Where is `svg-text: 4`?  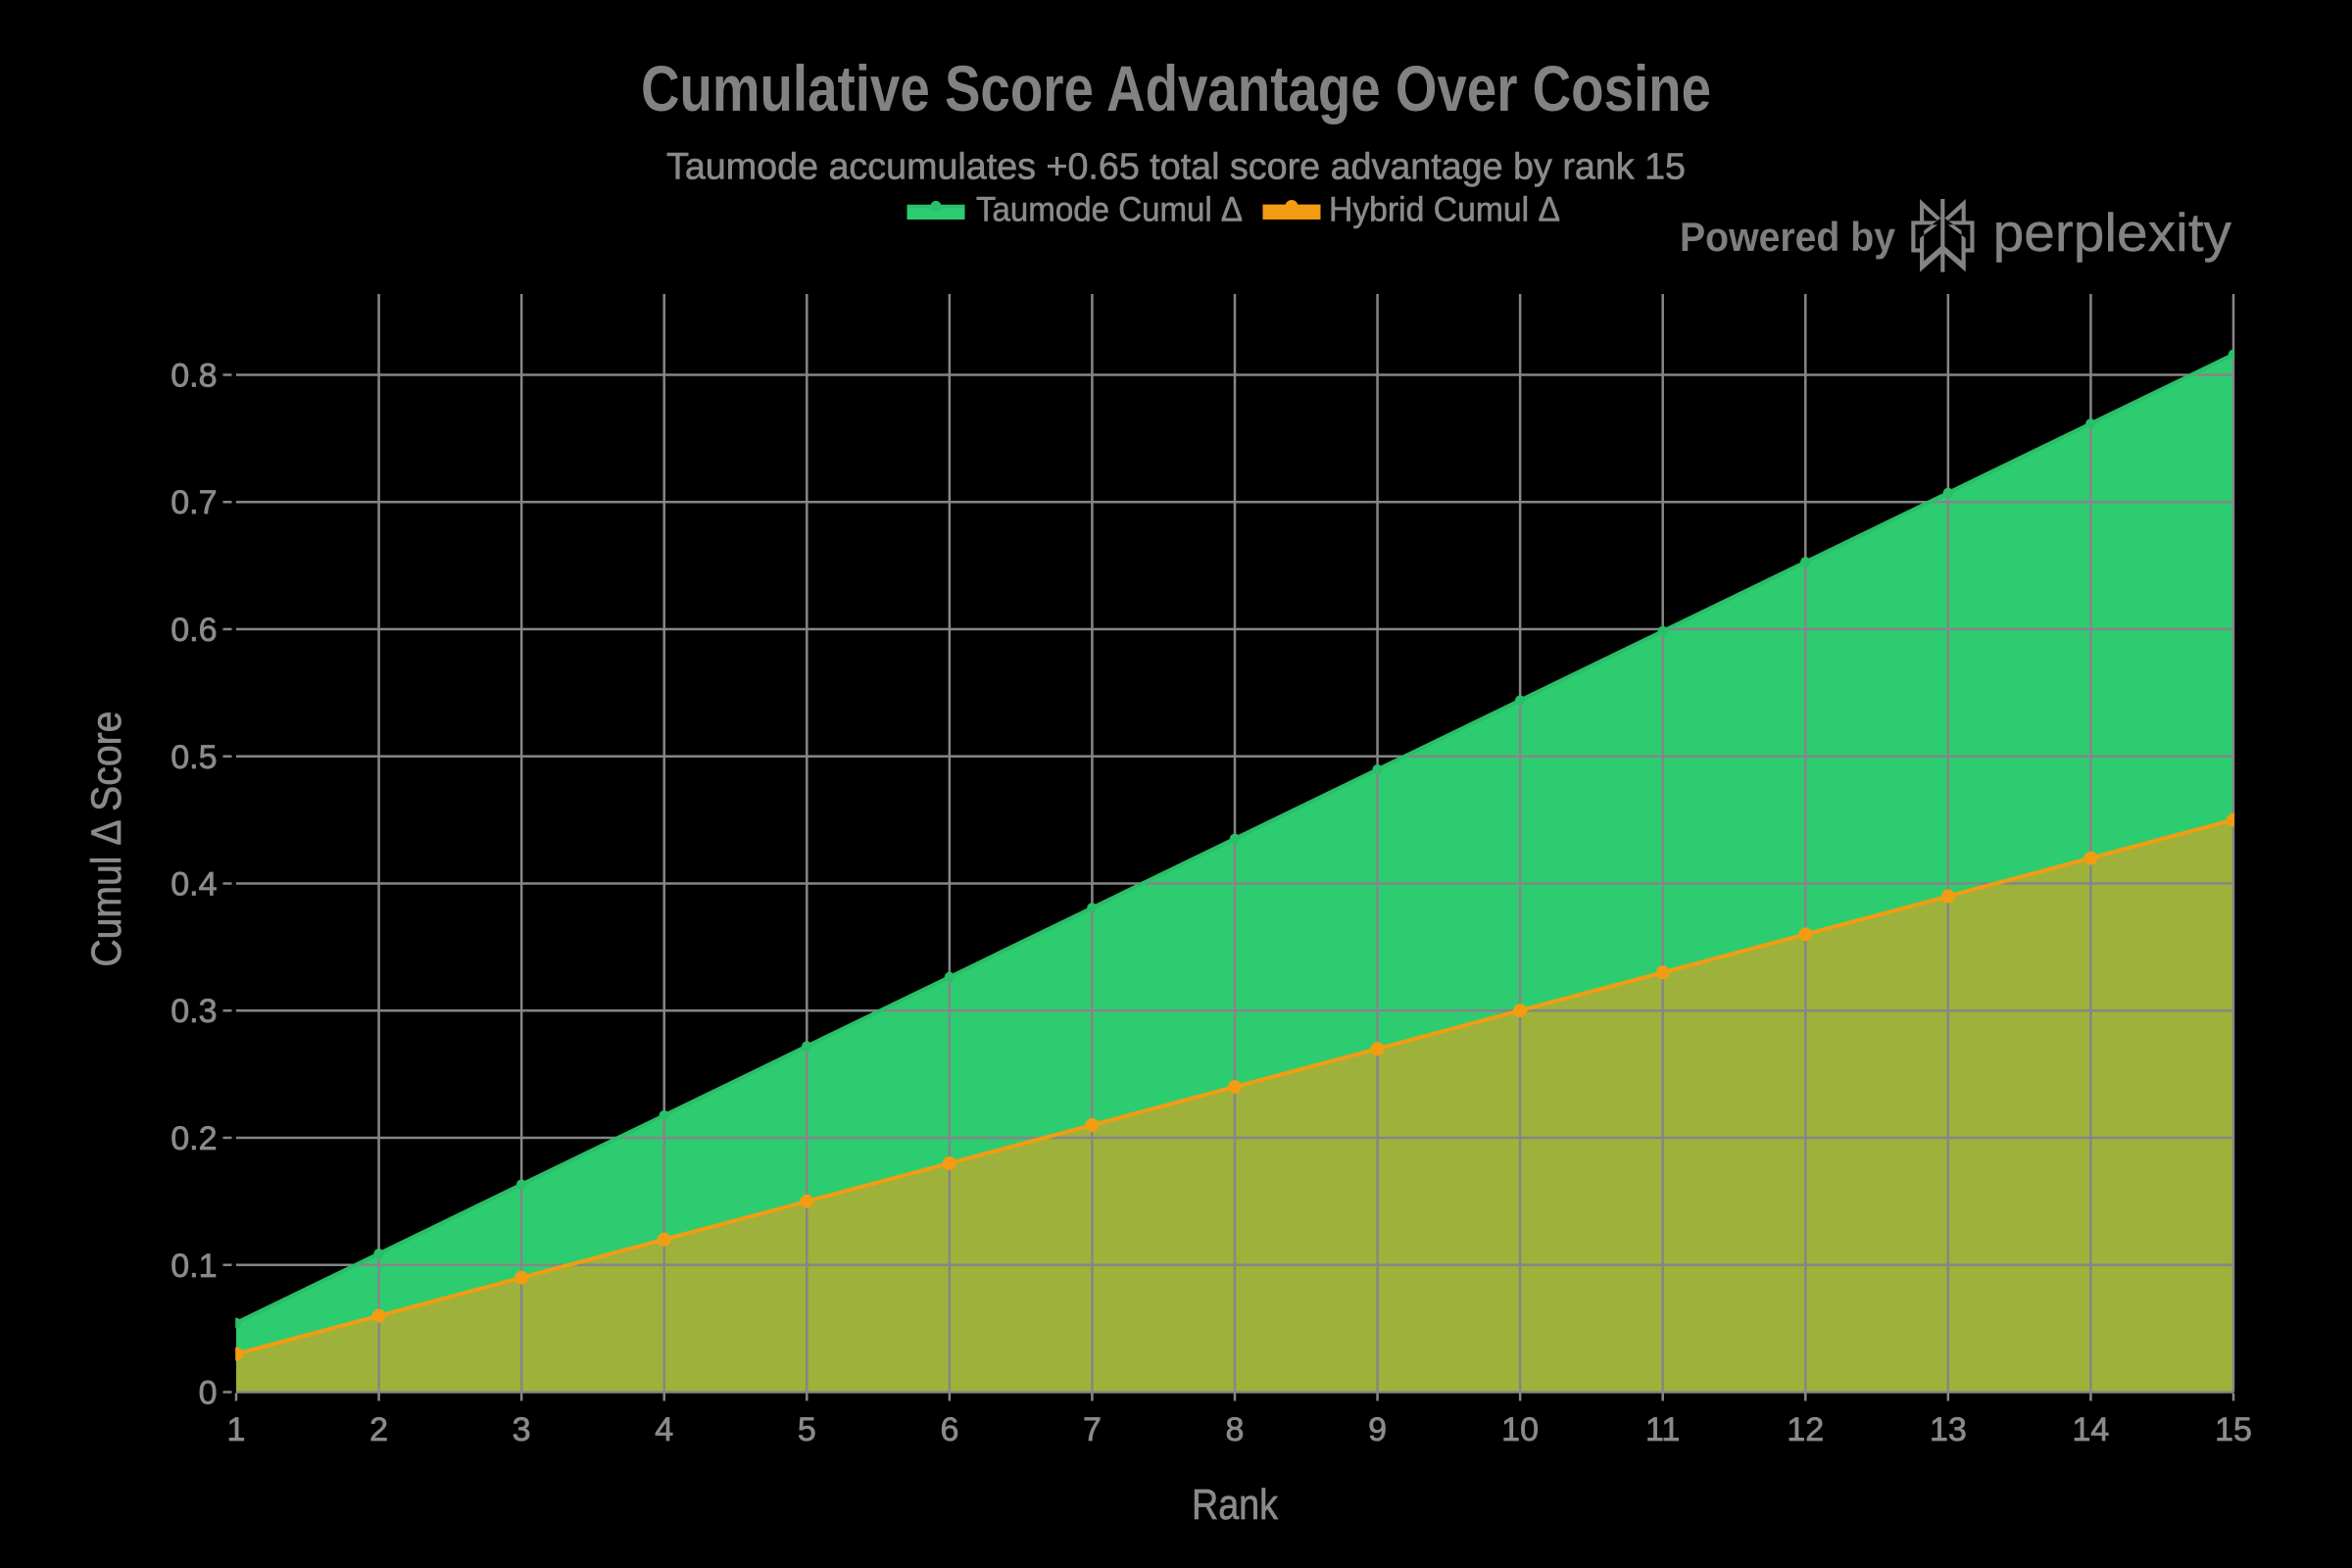 svg-text: 4 is located at coordinates (664, 1429).